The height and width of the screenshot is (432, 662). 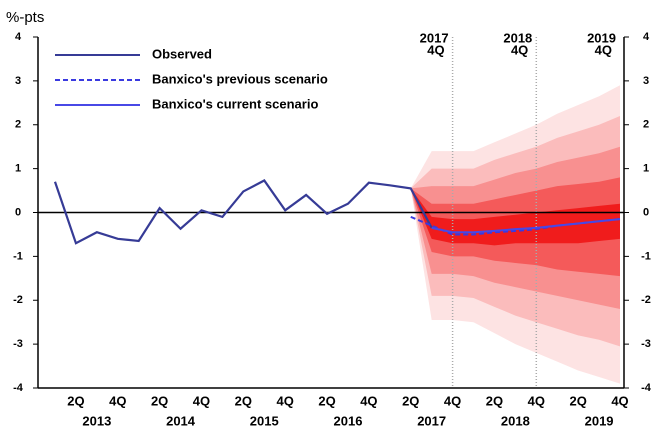 What do you see at coordinates (96, 420) in the screenshot?
I see `x-year-label: 2013` at bounding box center [96, 420].